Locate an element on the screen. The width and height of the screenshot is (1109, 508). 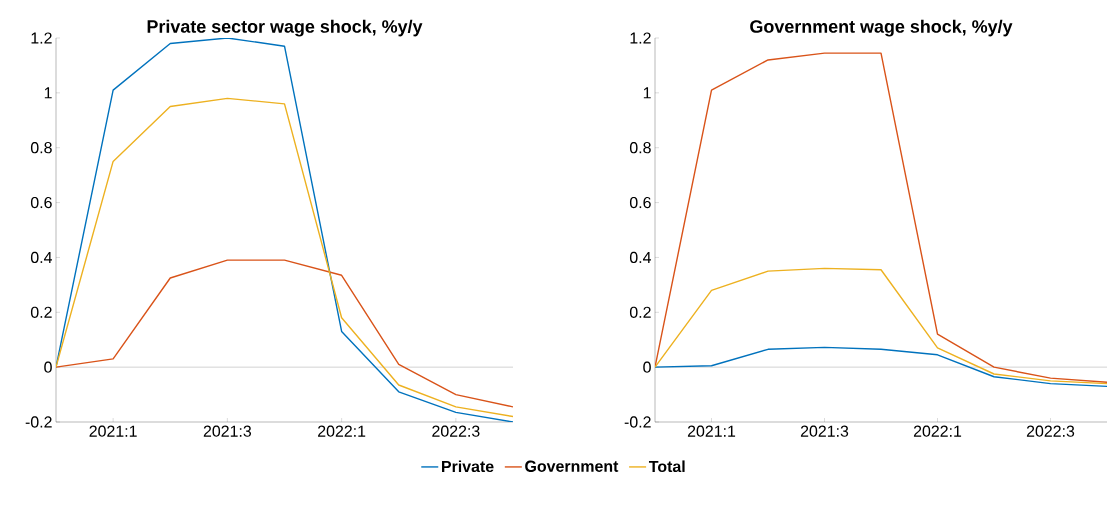
legend-label: Total is located at coordinates (666, 466).